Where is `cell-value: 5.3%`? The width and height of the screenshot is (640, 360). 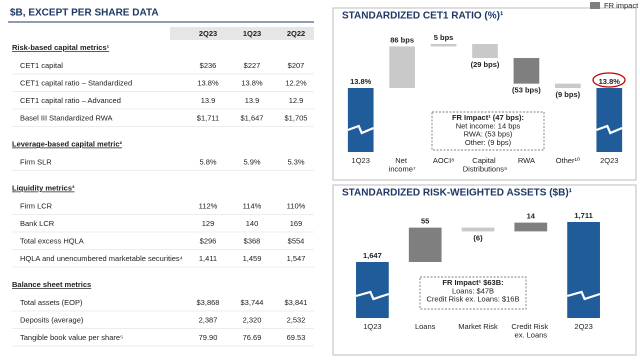
cell-value: 5.3% is located at coordinates (295, 161).